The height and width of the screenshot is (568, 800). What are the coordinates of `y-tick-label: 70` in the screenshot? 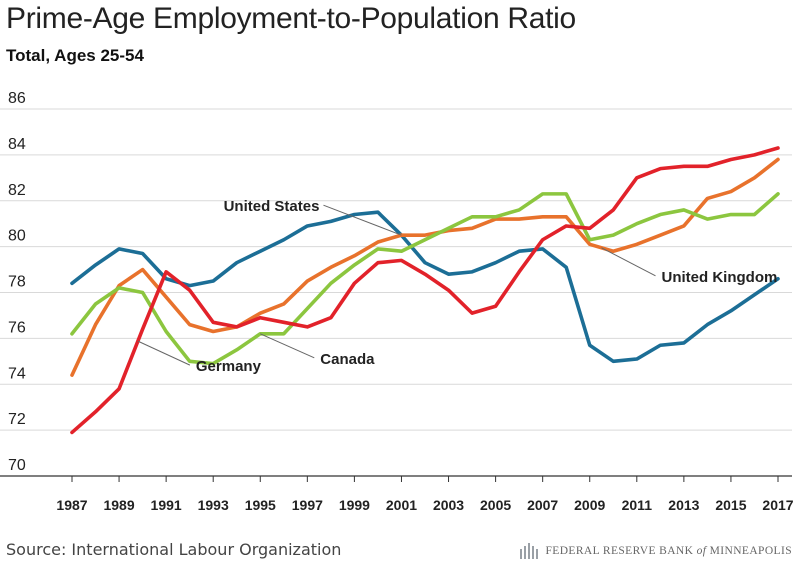 It's located at (17, 465).